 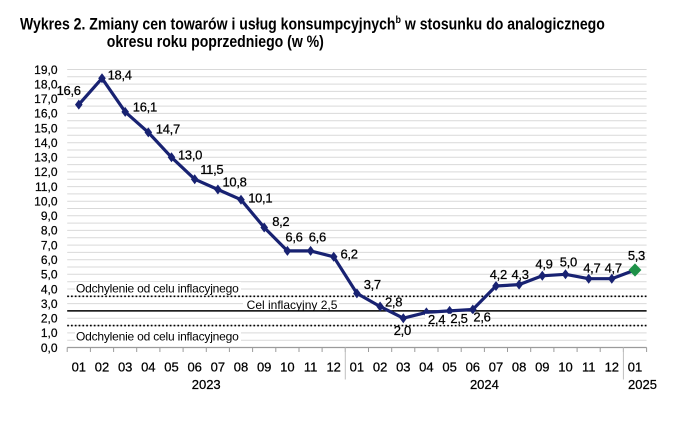 I want to click on svg-text: 5,3, so click(x=636, y=255).